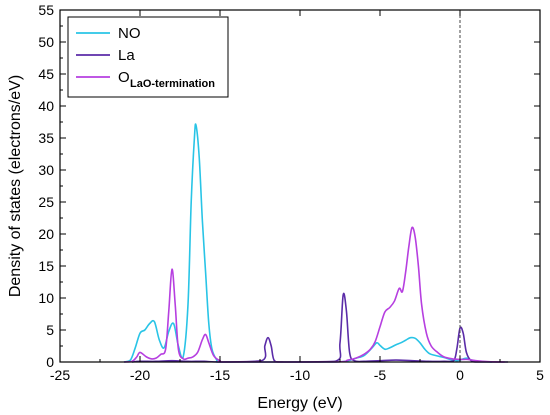 Image resolution: width=550 pixels, height=415 pixels. I want to click on x-tick-label: -20, so click(140, 375).